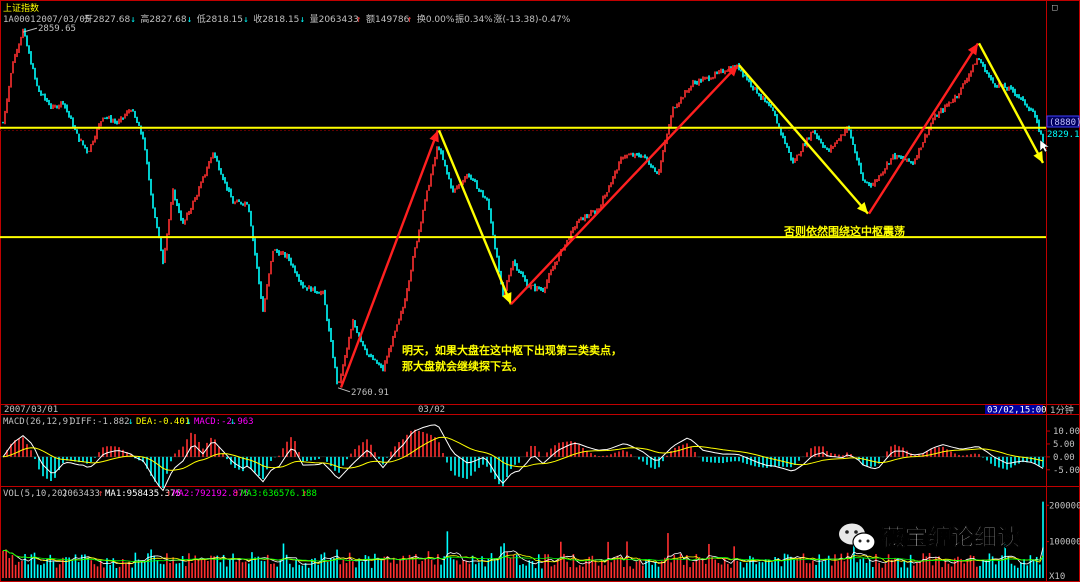 This screenshot has width=1080, height=582. I want to click on header-stat-0: 开2827.68, so click(107, 19).